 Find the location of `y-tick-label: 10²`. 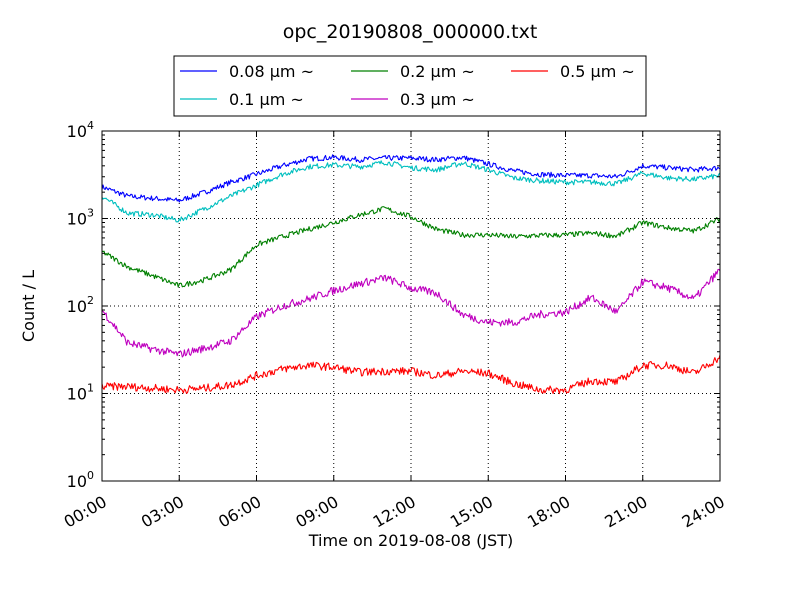

y-tick-label: 10² is located at coordinates (80, 305).